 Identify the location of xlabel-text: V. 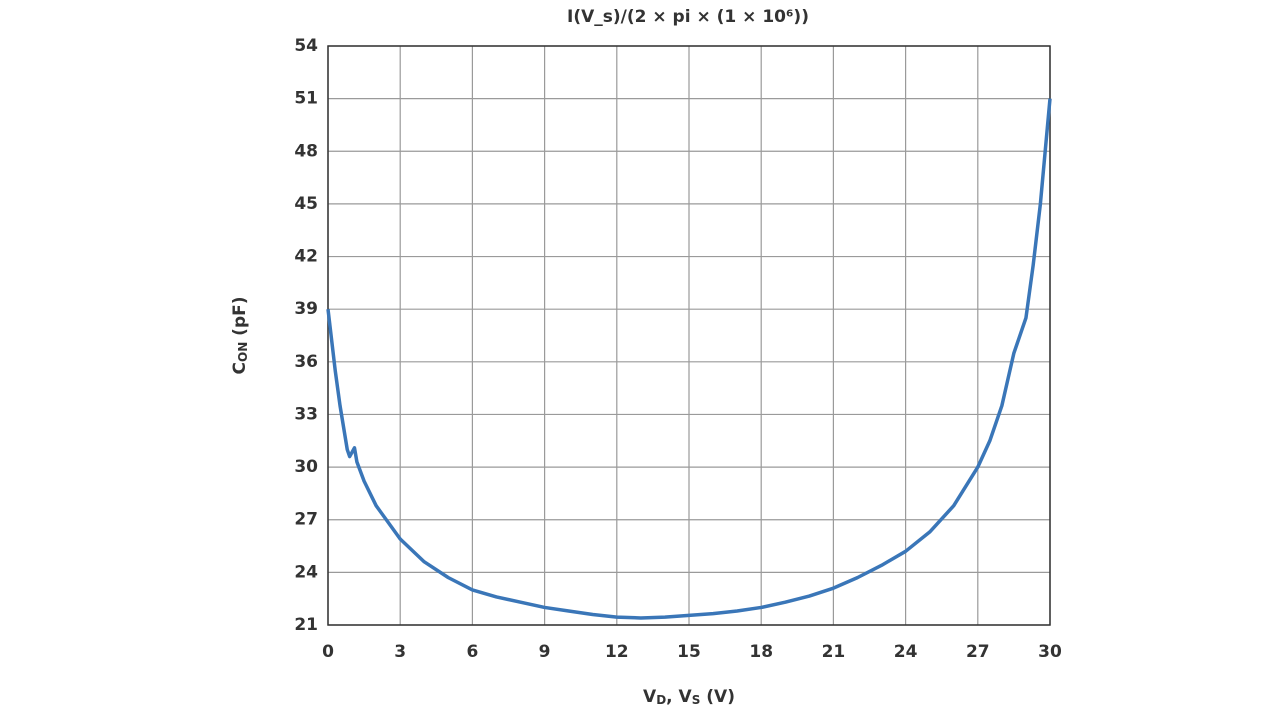
(650, 697).